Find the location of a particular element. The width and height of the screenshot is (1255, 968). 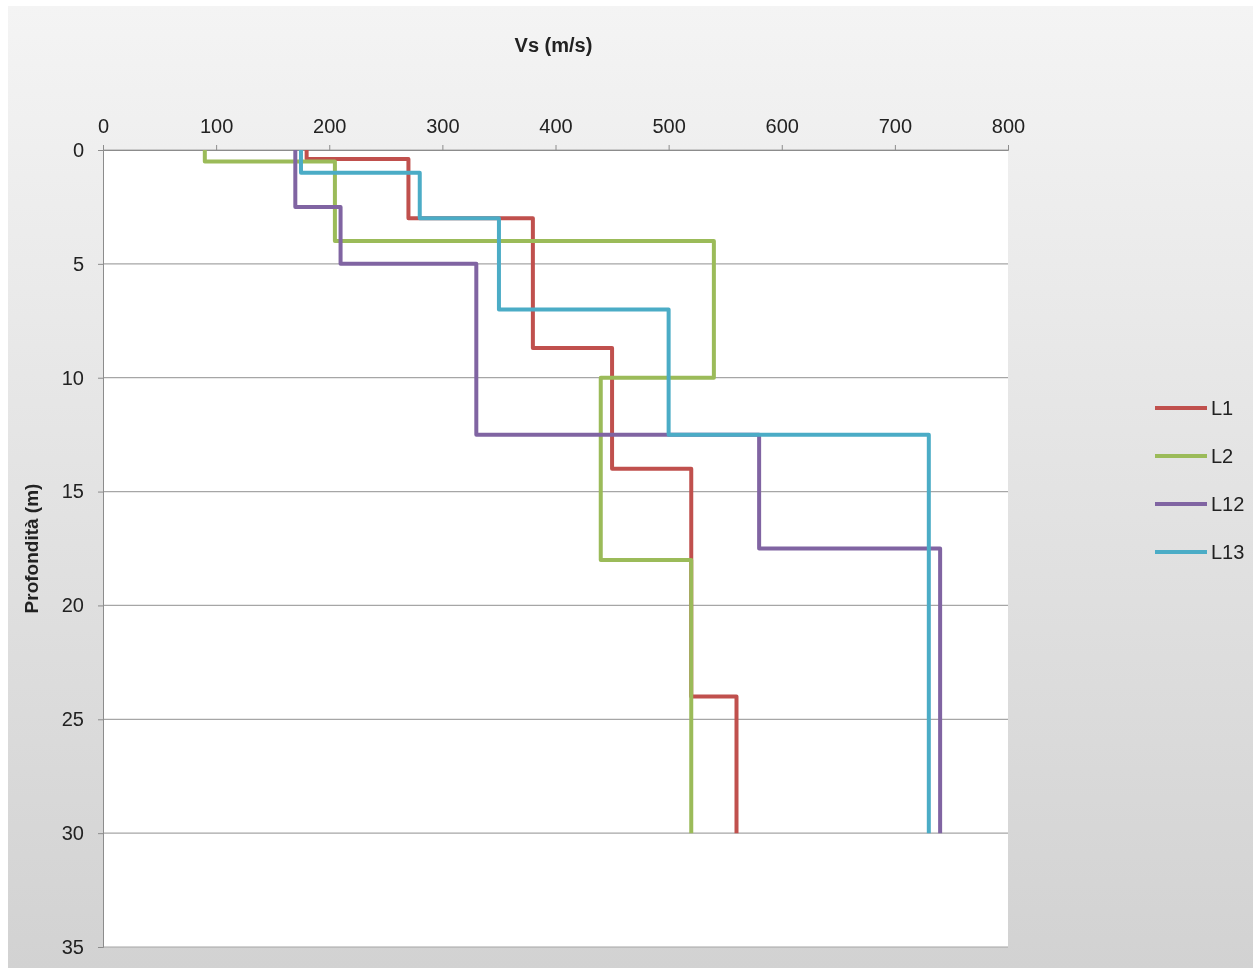

y-tick-label: 25 is located at coordinates (72, 719).